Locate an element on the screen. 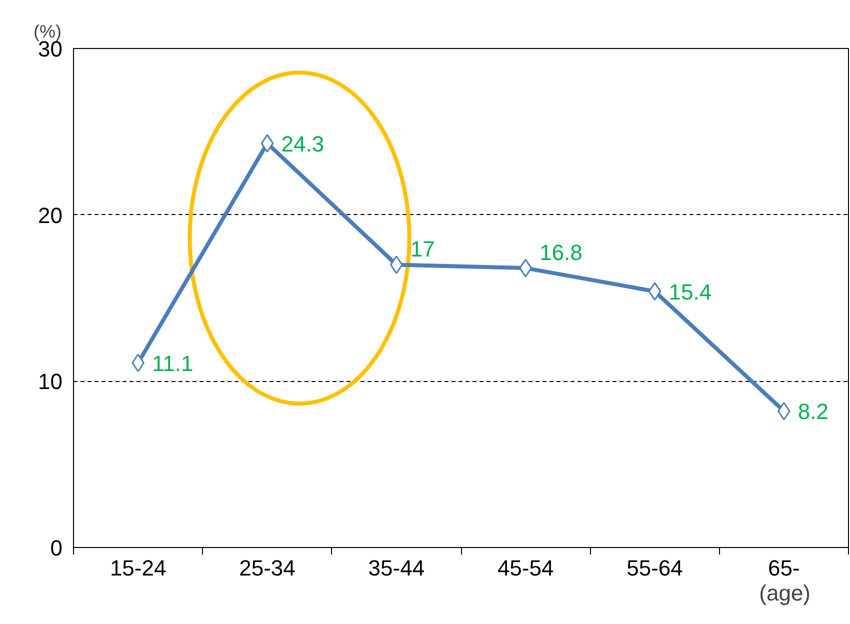  x-axis-title: (age) is located at coordinates (784, 593).